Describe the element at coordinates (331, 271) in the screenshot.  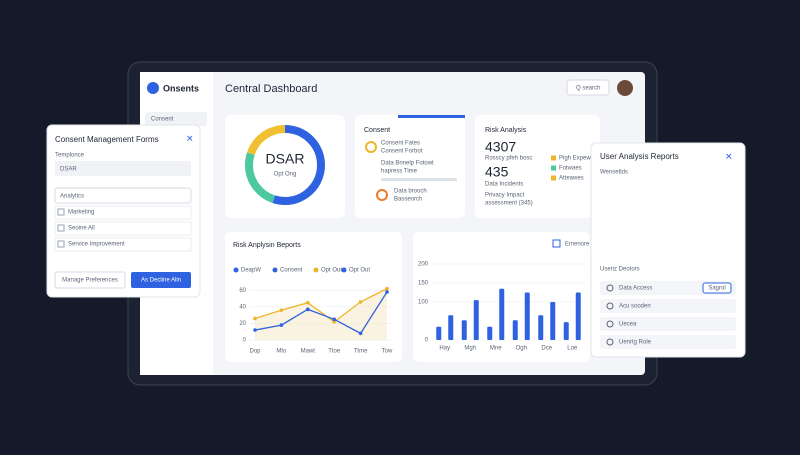
I see `legend-label: Opt Out` at that location.